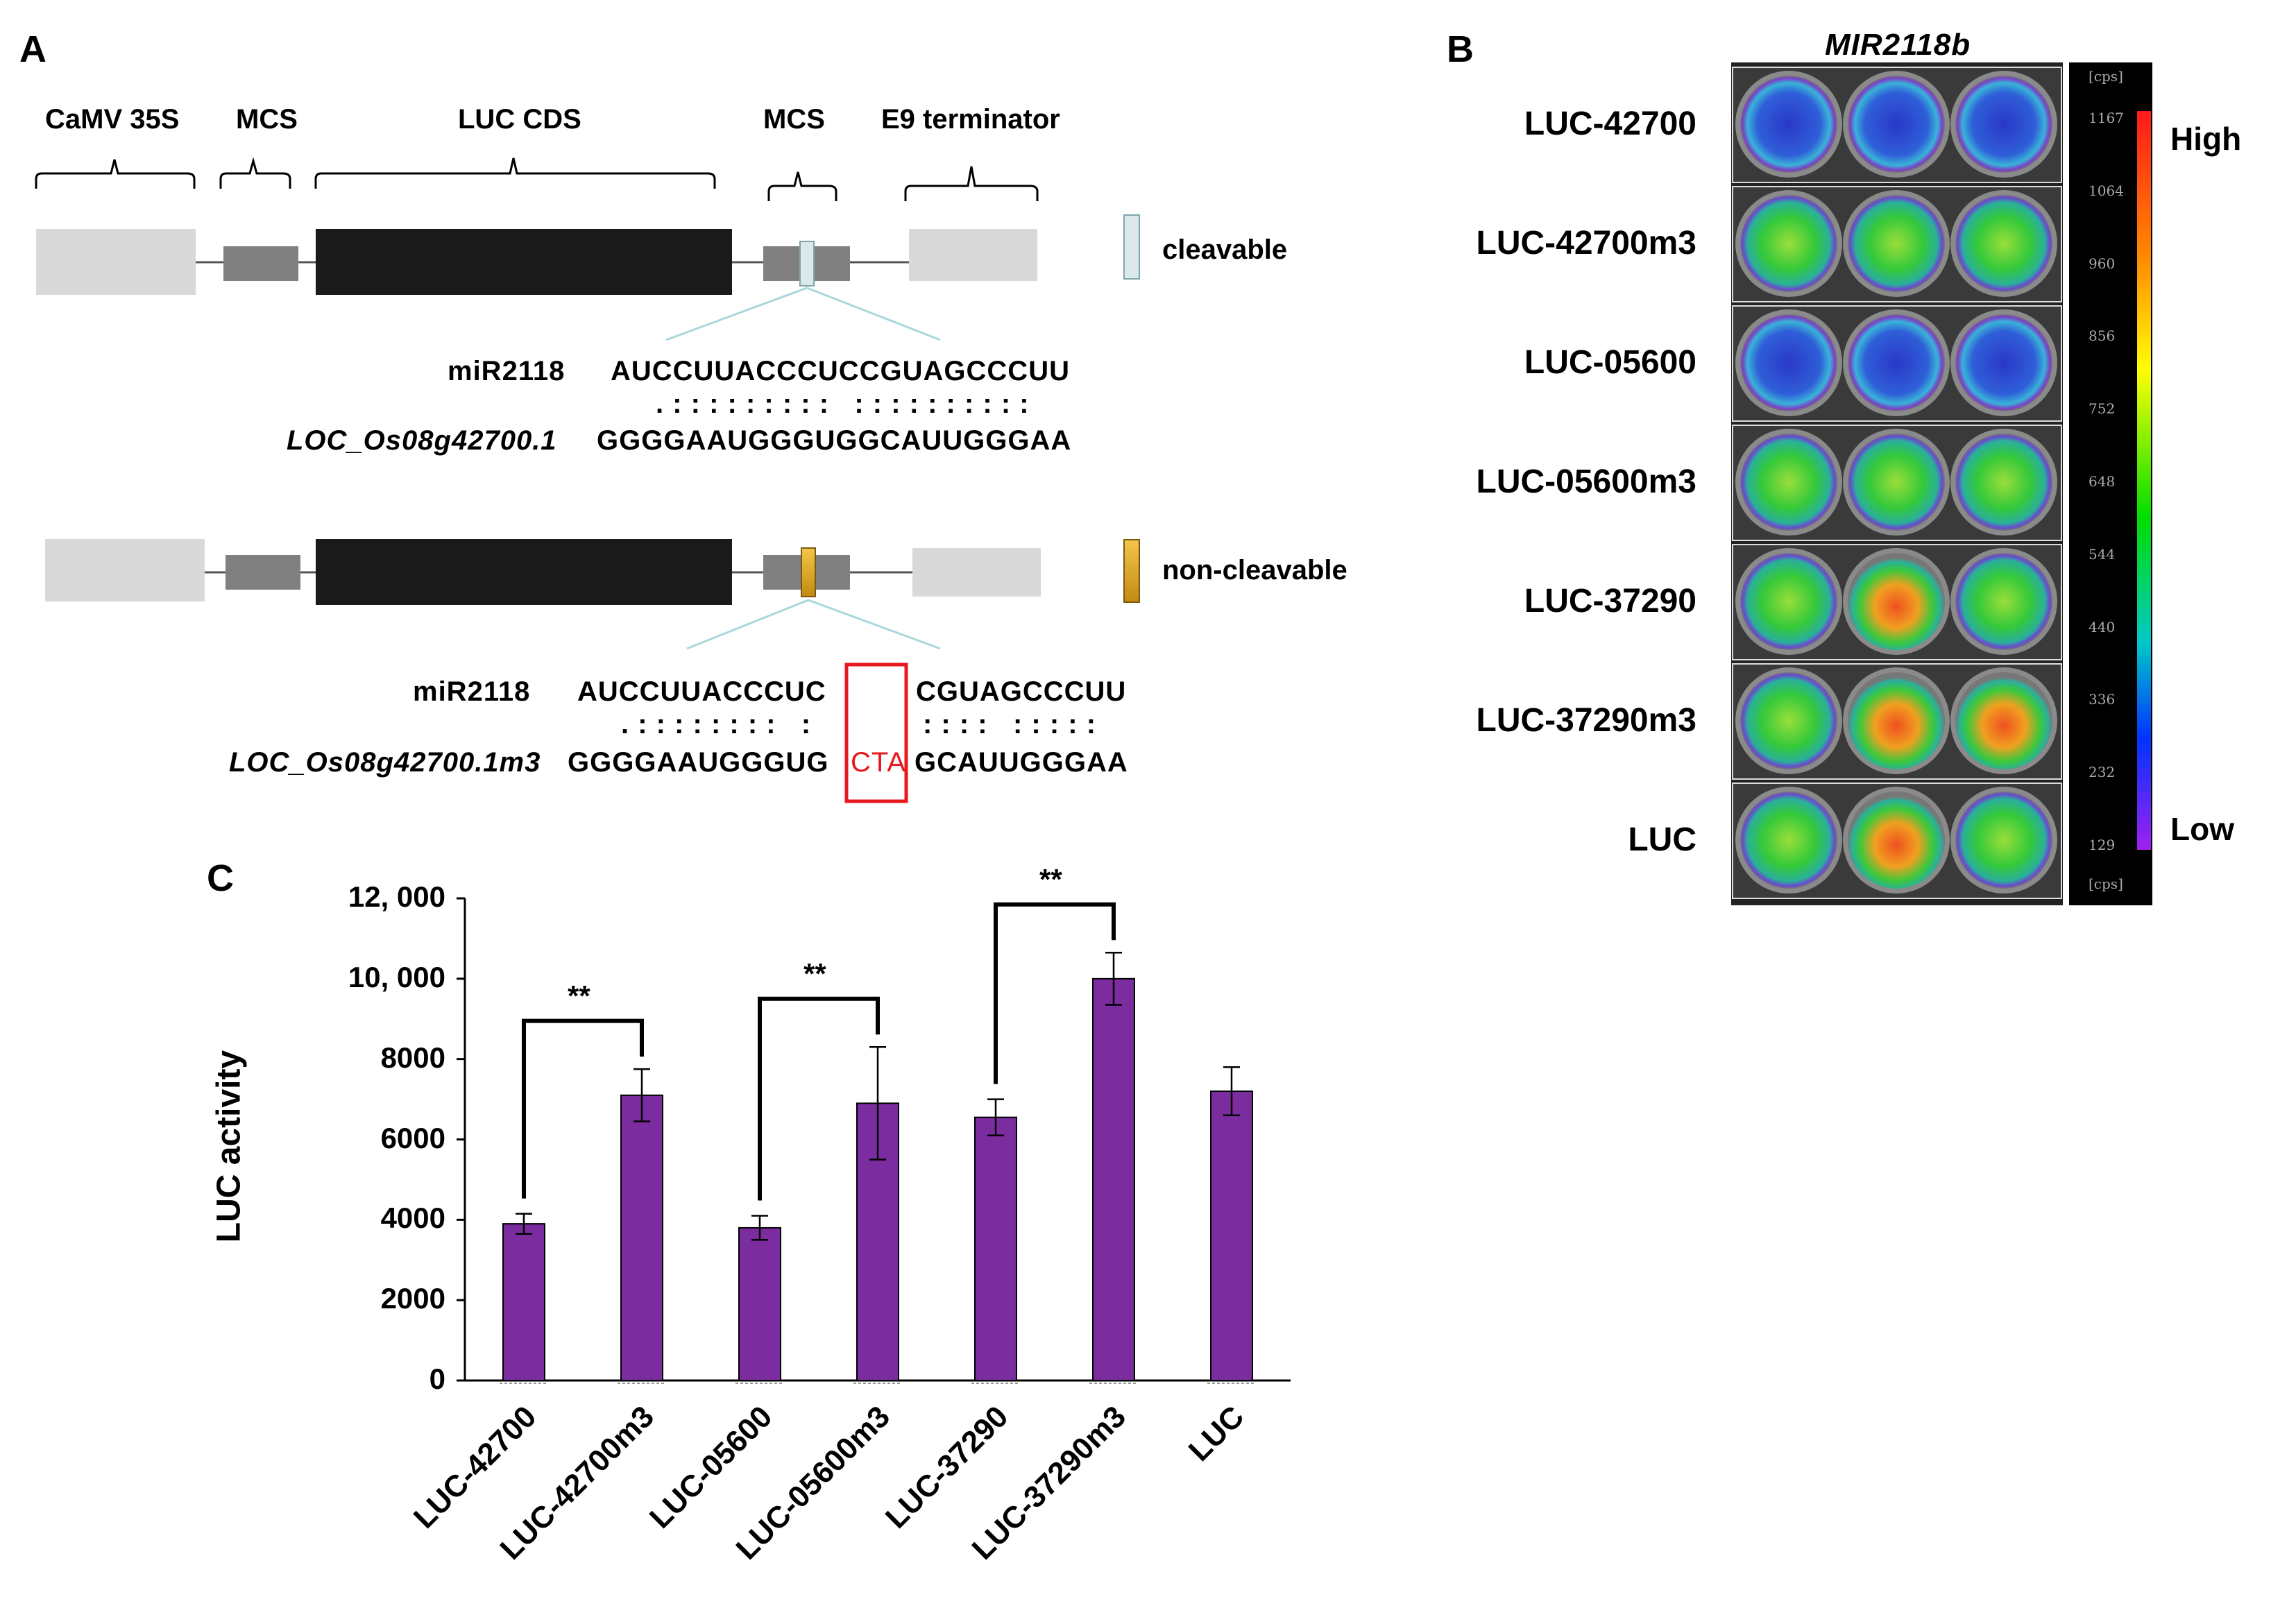 This screenshot has height=1624, width=2271. I want to click on noncleavable-site-marker, so click(809, 572).